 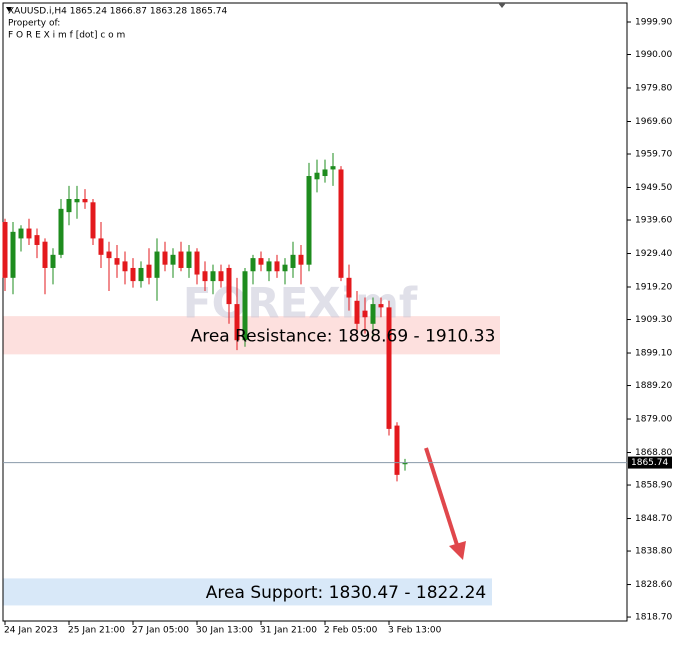 I want to click on y-tick-label: 1909.30, so click(x=653, y=320).